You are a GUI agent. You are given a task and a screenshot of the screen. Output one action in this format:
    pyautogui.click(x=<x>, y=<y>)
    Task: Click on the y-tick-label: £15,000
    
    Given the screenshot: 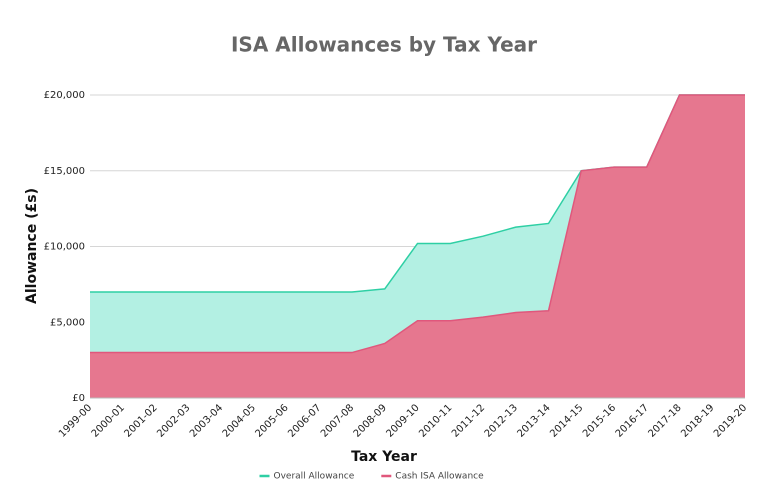 What is the action you would take?
    pyautogui.click(x=64, y=171)
    